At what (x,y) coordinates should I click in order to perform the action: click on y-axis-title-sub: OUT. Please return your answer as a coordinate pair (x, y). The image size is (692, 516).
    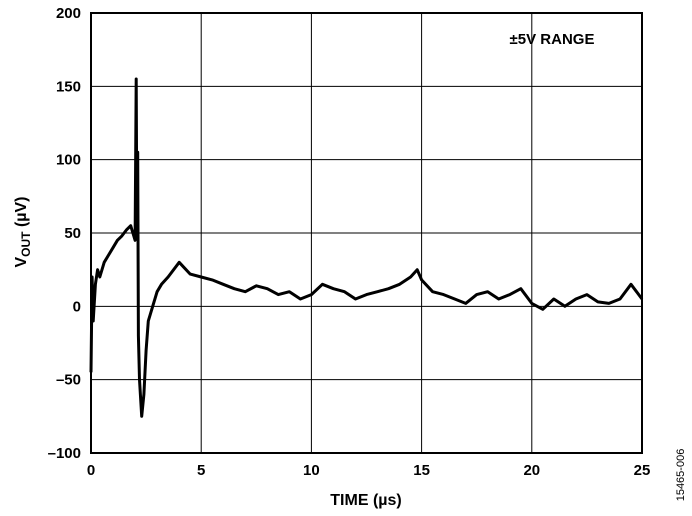
    Looking at the image, I should click on (26, 244).